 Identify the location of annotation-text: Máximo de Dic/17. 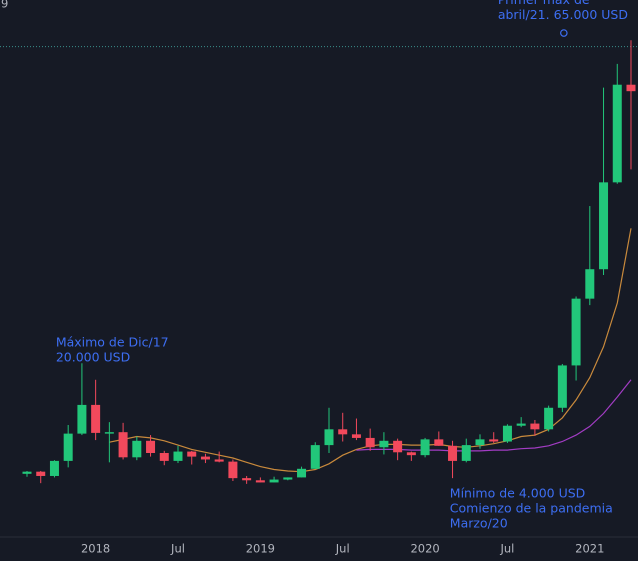
(112, 342).